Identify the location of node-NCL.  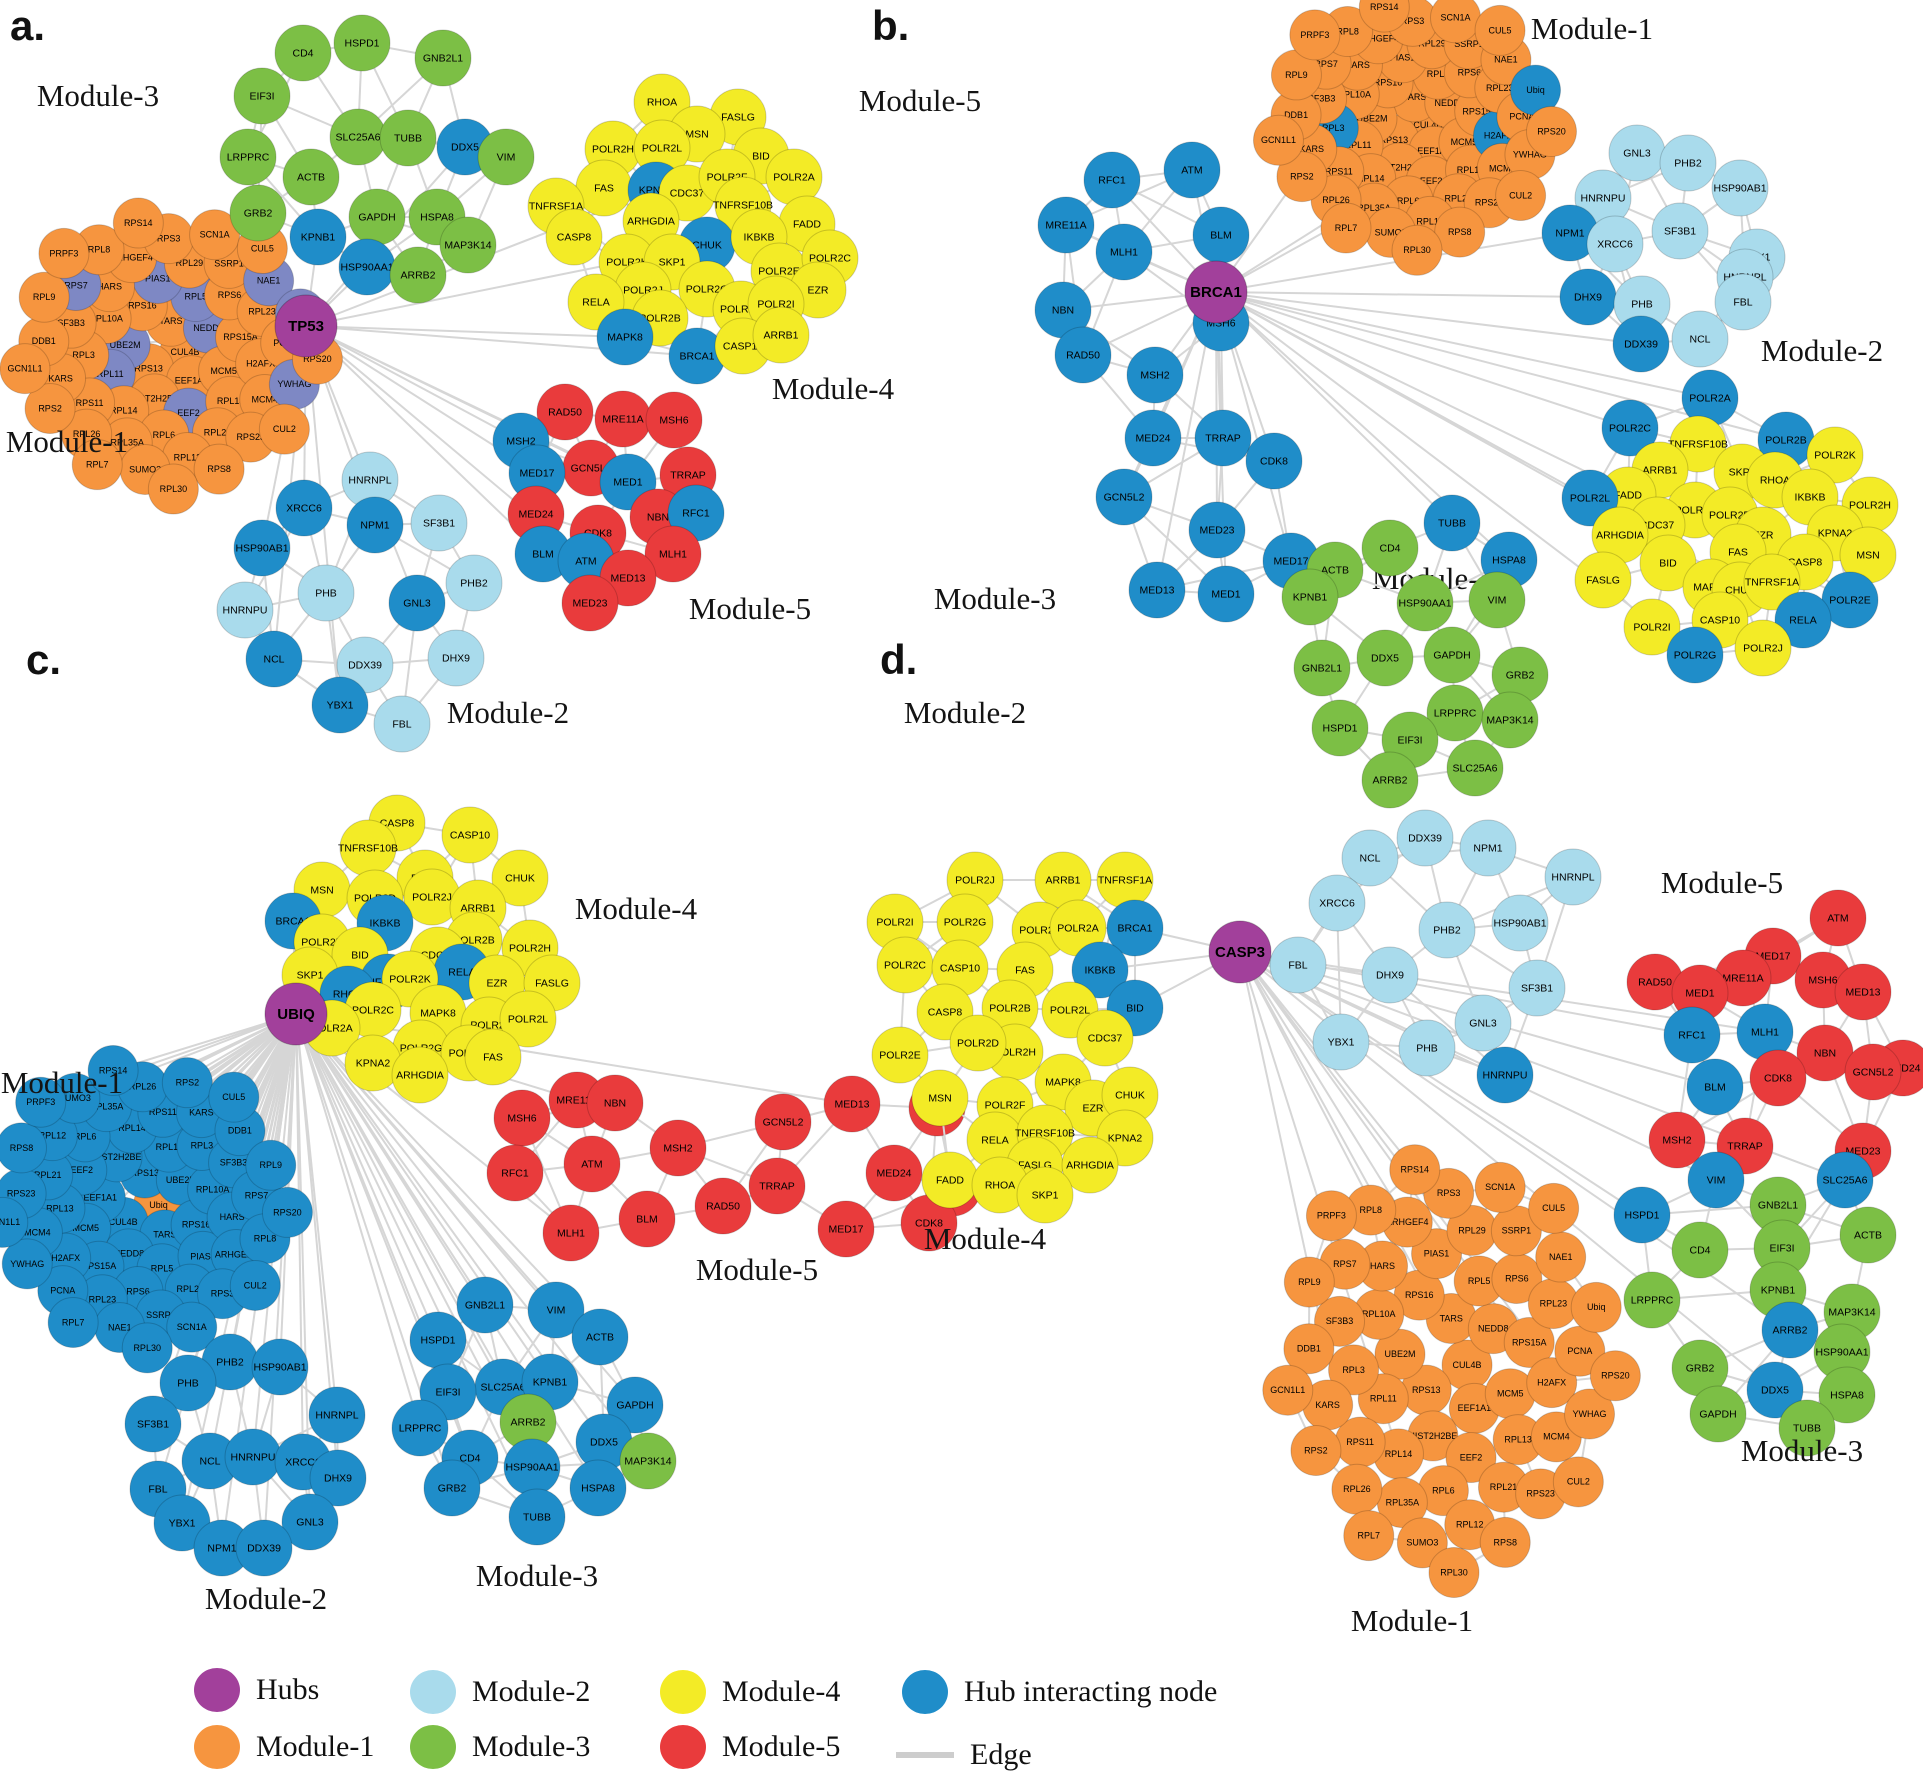
(274, 659).